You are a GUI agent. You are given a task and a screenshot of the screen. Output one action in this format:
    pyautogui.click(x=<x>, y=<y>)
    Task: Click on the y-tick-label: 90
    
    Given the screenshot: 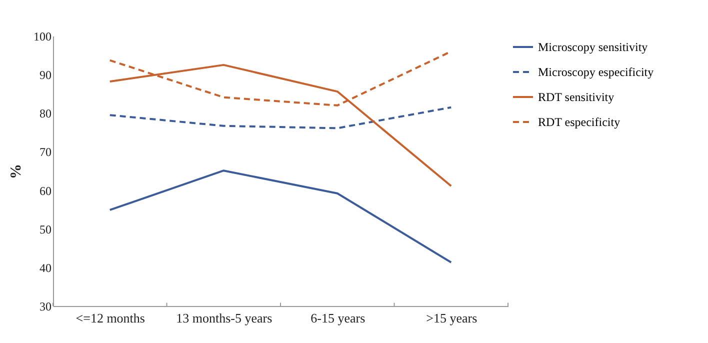 What is the action you would take?
    pyautogui.click(x=46, y=75)
    